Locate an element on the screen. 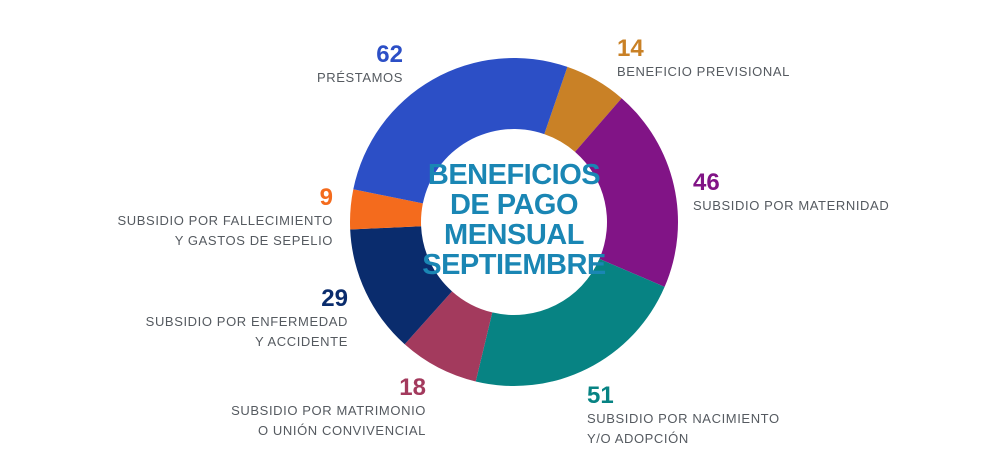 This screenshot has height=470, width=1000. slice-name: PRÉSTAMOS is located at coordinates (359, 77).